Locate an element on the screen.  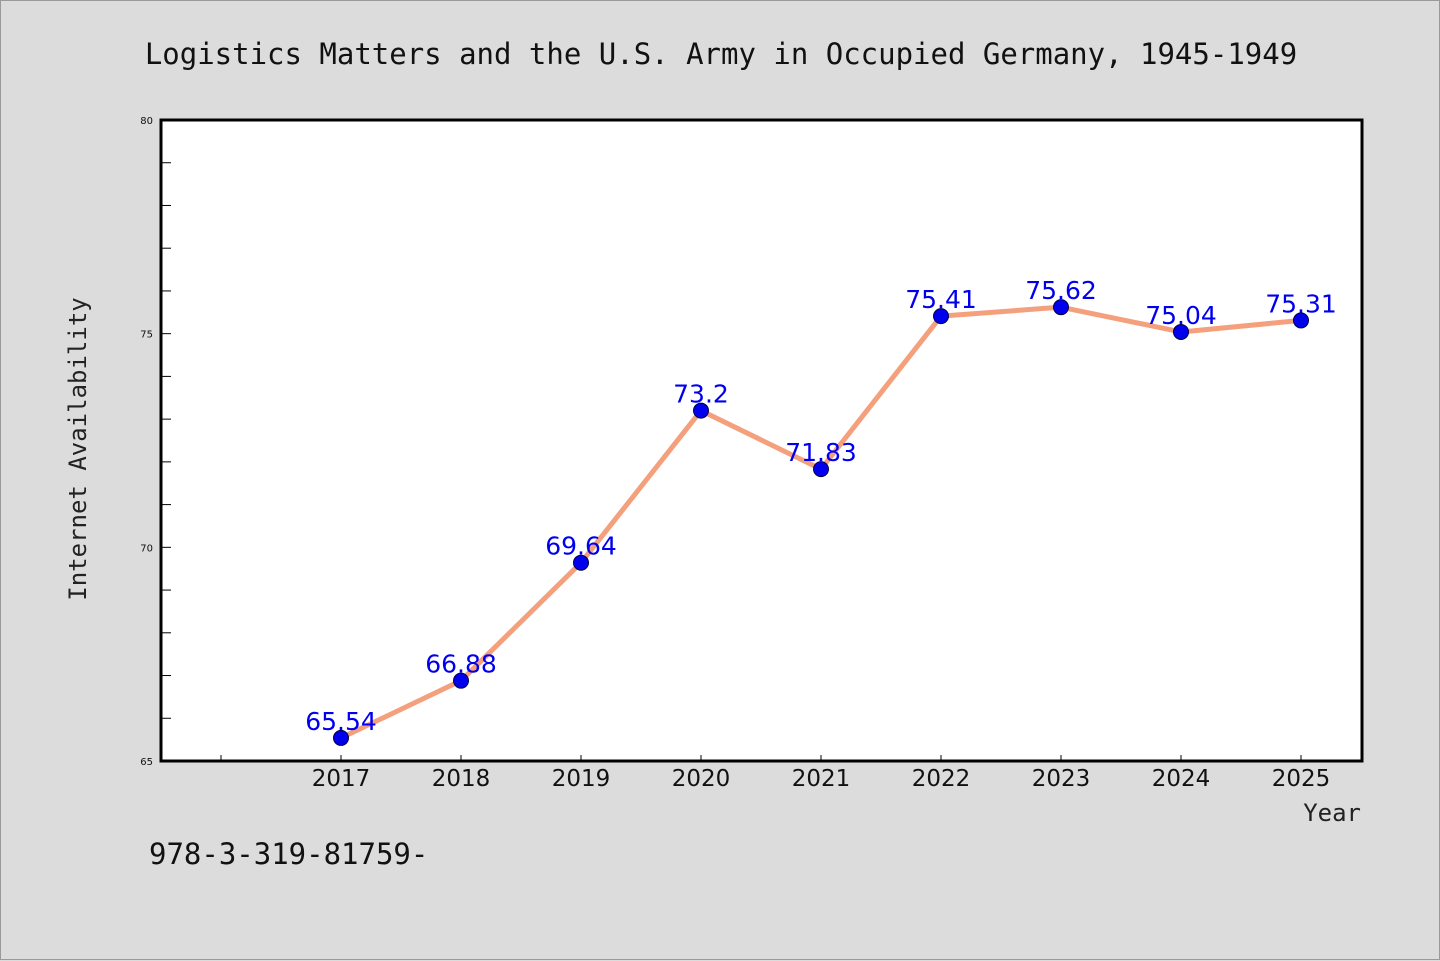
footer-note: 978-3-319-81759- is located at coordinates (288, 854).